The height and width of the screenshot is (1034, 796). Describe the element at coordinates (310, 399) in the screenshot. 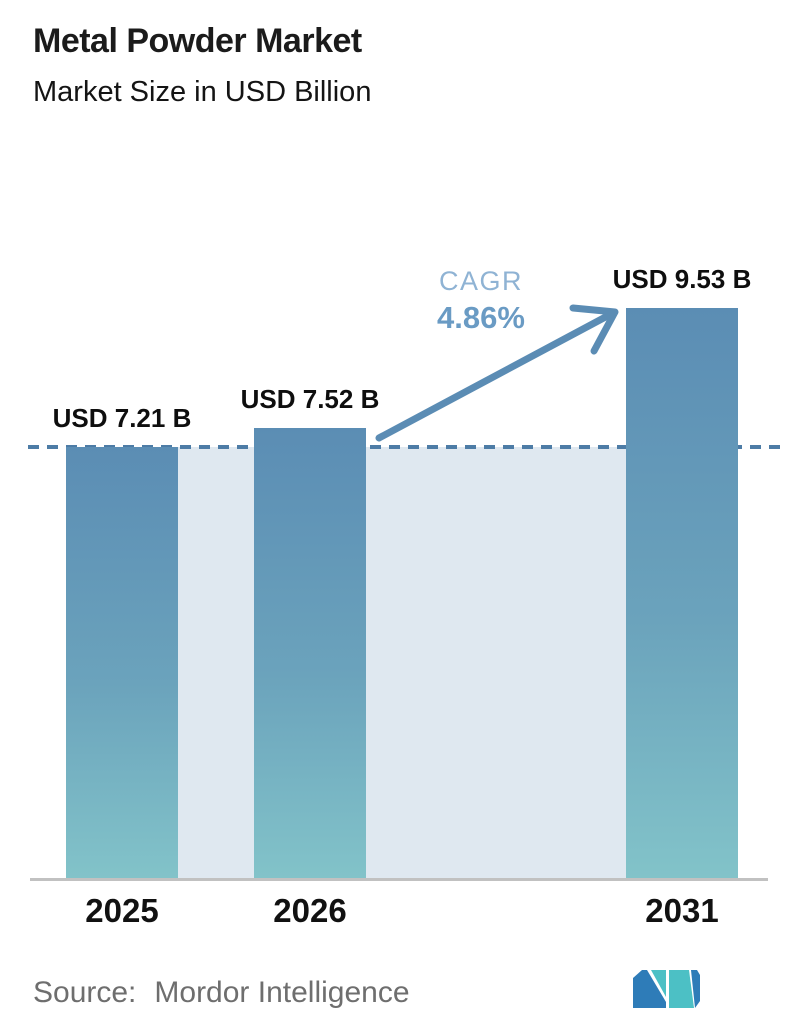

I see `value-label-2026: USD 7.52 B` at that location.